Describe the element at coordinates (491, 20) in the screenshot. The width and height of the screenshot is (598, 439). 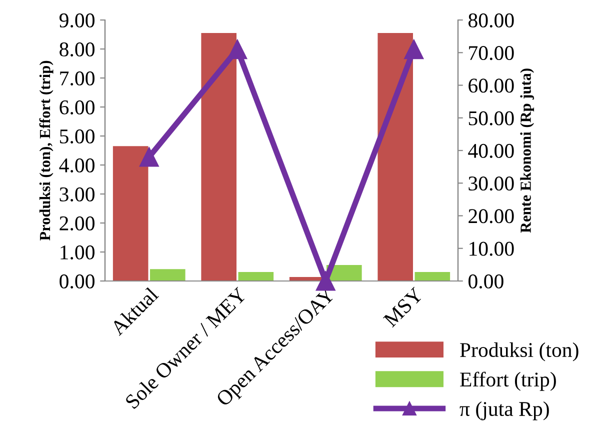
I see `y2-tick-label: 80.00` at that location.